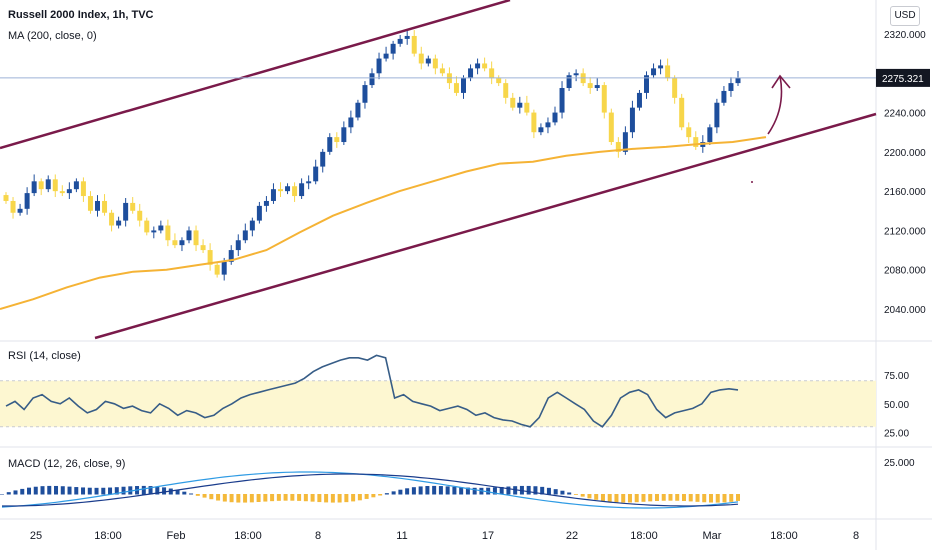 Image resolution: width=932 pixels, height=550 pixels. What do you see at coordinates (81, 15) in the screenshot?
I see `chart-title: Russell 2000 Index, 1h, TVC` at bounding box center [81, 15].